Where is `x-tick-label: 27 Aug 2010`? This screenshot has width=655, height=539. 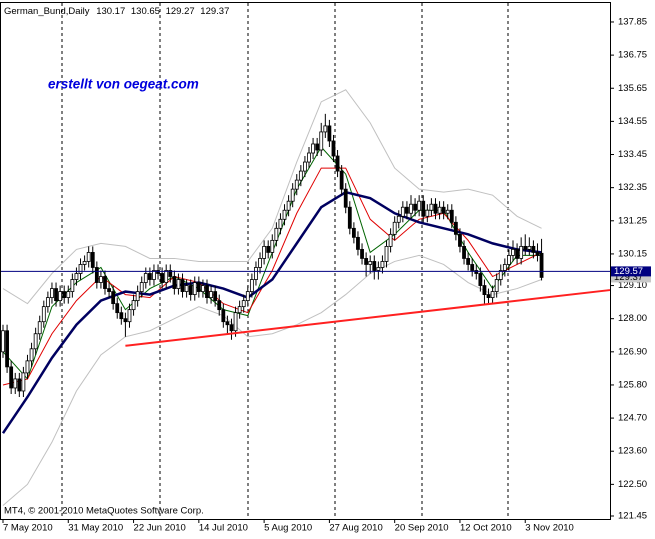
x-tick-label: 27 Aug 2010 is located at coordinates (355, 528).